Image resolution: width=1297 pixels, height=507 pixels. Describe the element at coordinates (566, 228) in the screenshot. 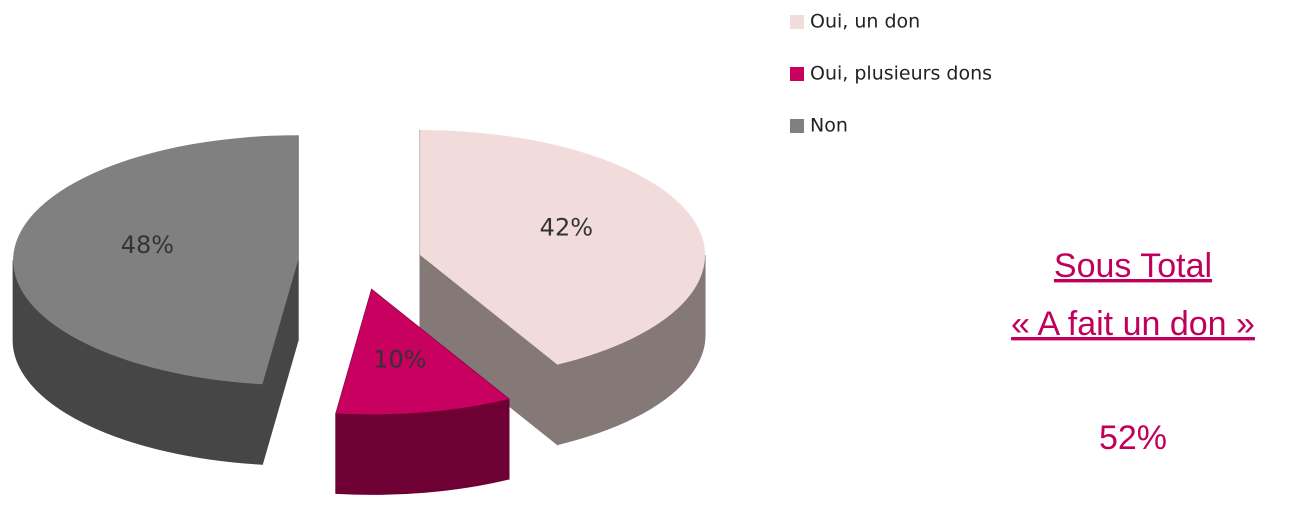

I see `data-label: 42%` at that location.